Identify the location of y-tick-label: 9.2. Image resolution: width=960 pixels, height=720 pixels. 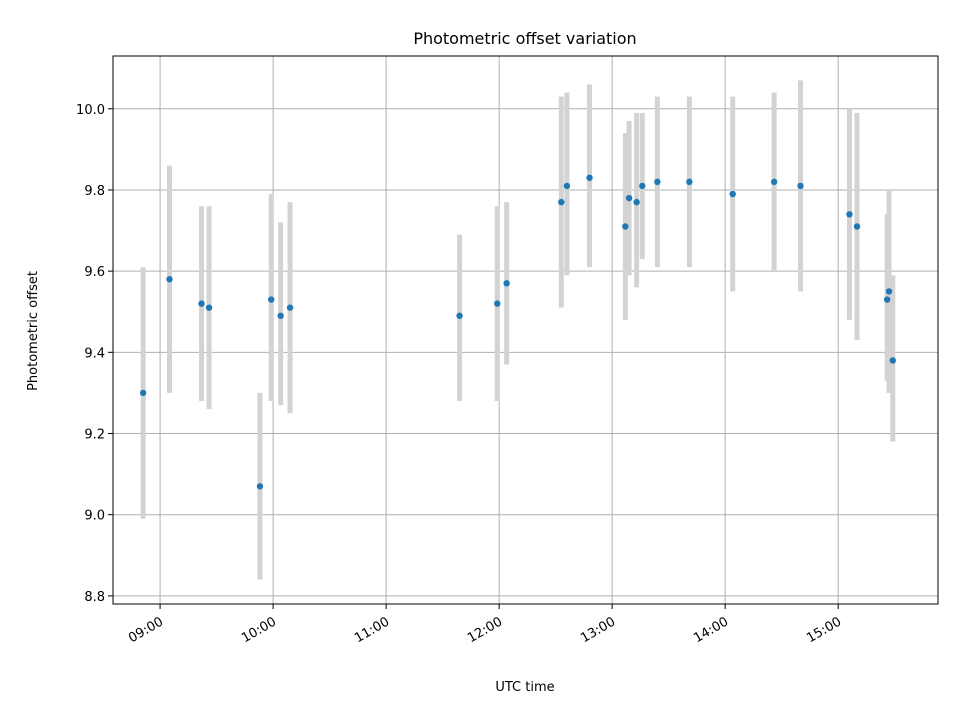
(94, 435).